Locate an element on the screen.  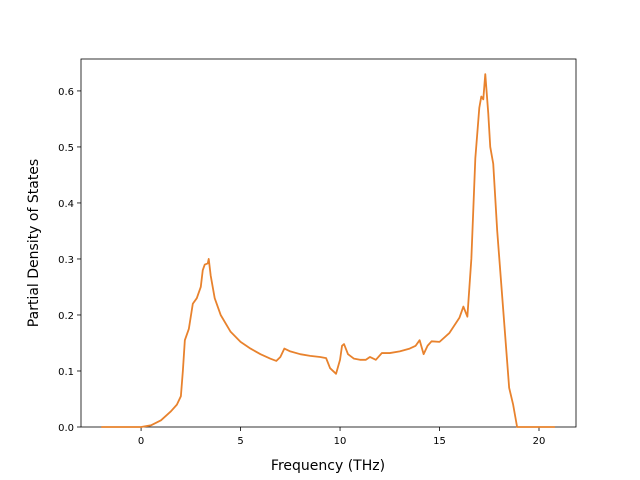
y-tick-label: 0.3 is located at coordinates (66, 260).